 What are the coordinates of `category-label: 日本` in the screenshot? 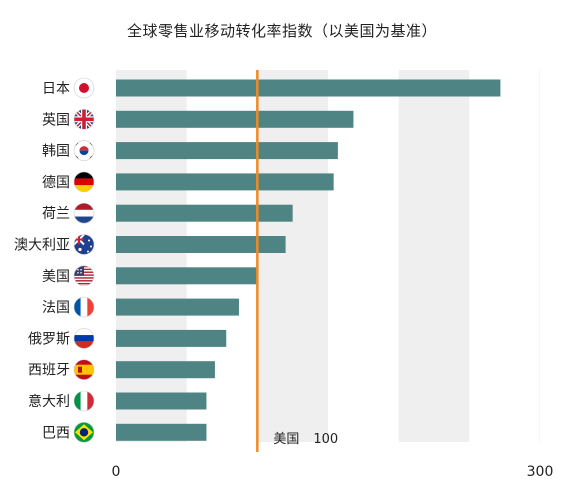 It's located at (56, 89).